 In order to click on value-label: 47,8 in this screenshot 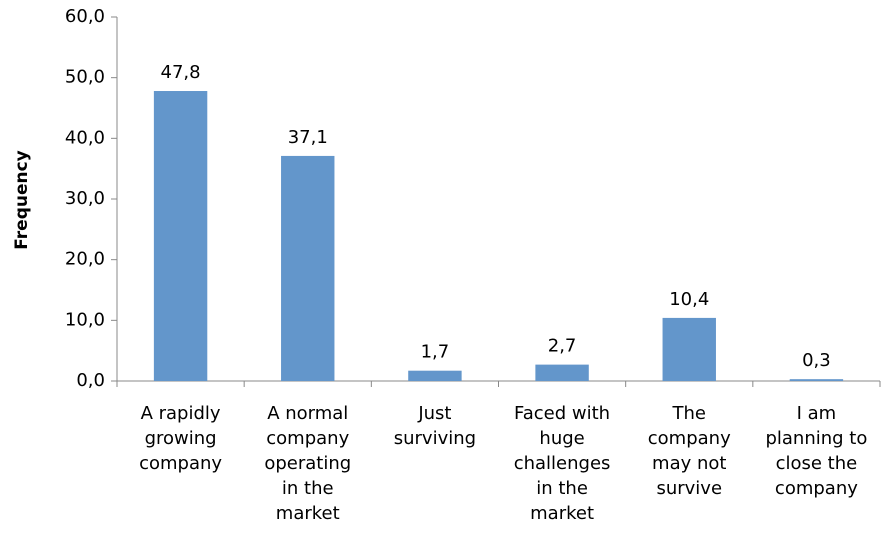, I will do `click(181, 72)`.